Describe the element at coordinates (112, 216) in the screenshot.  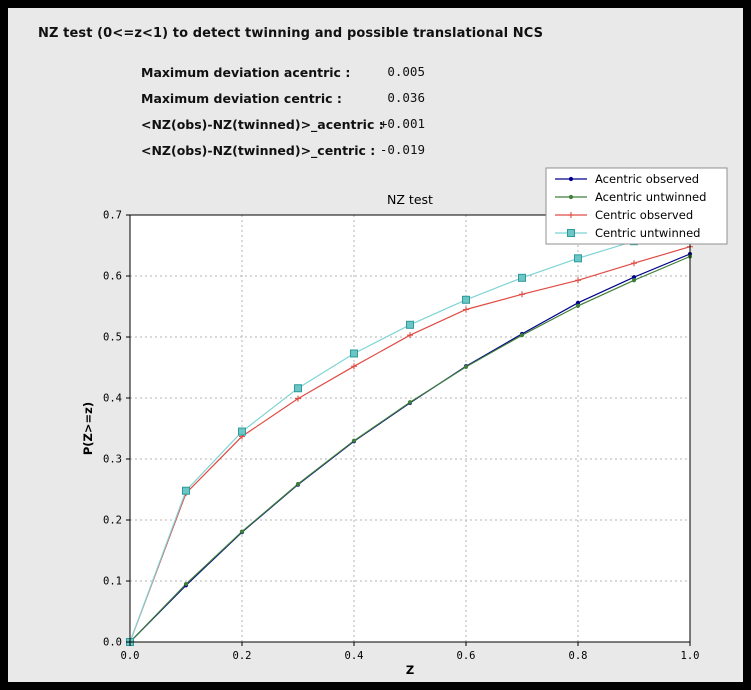
I see `y-tick-label: 0.7` at that location.